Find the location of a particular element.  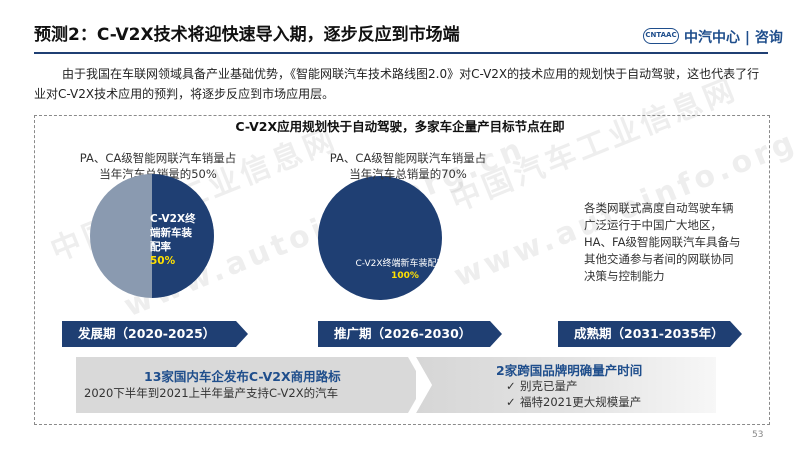

pie1-label-line: 配率 is located at coordinates (160, 247).